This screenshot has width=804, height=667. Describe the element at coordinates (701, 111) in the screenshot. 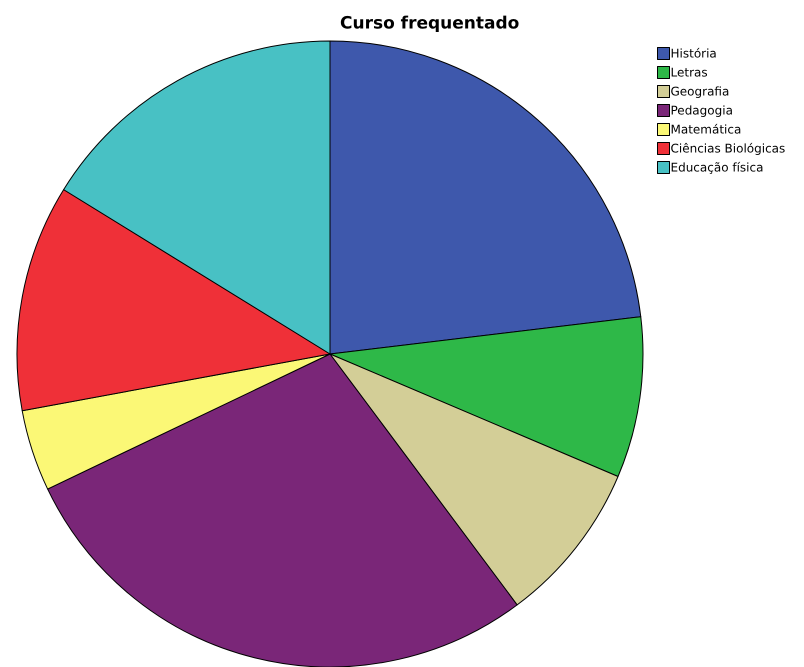

I see `legend-label: Pedagogia` at that location.